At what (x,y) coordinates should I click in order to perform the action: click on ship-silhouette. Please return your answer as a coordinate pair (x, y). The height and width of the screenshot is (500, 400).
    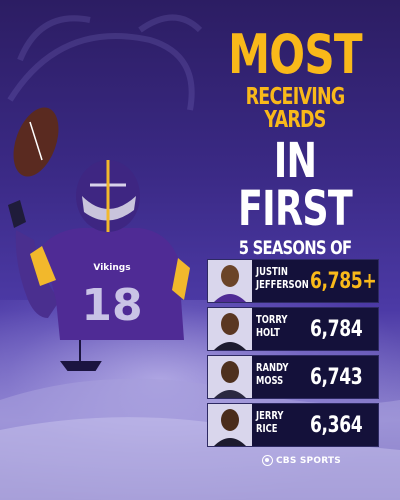
    Looking at the image, I should click on (81, 355).